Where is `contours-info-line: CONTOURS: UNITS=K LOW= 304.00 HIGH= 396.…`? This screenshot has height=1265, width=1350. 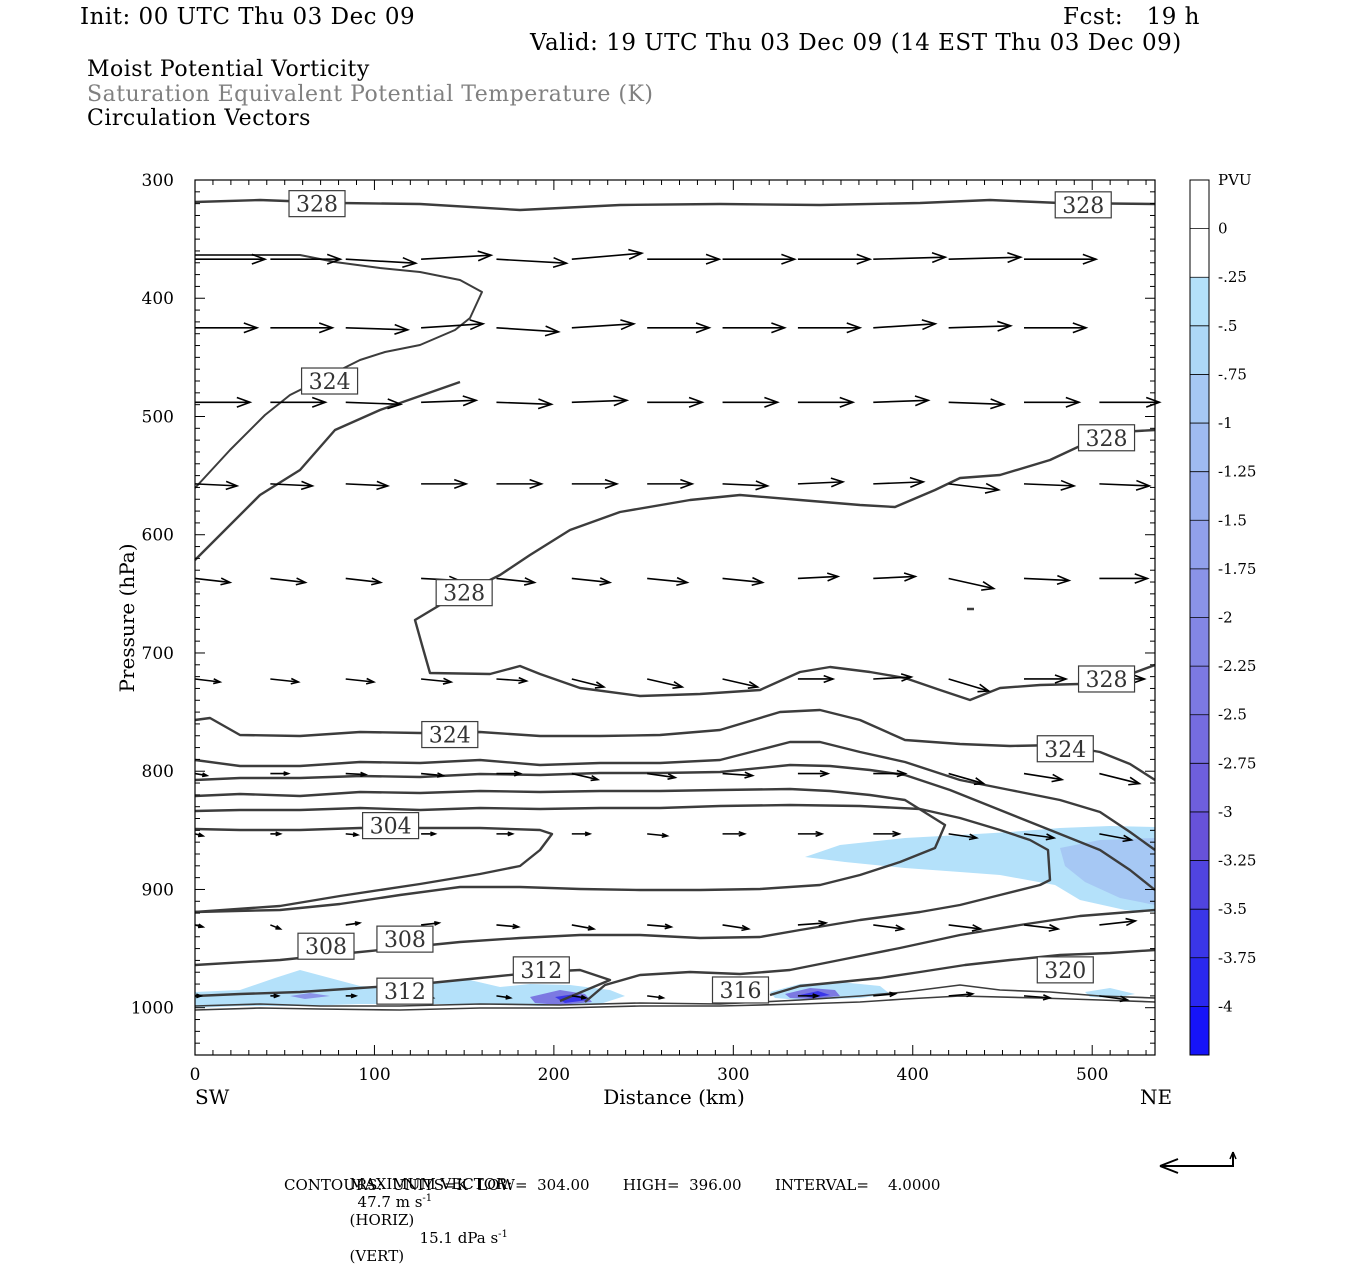 contours-info-line: CONTOURS: UNITS=K LOW= 304.00 HIGH= 396.… is located at coordinates (612, 1185).